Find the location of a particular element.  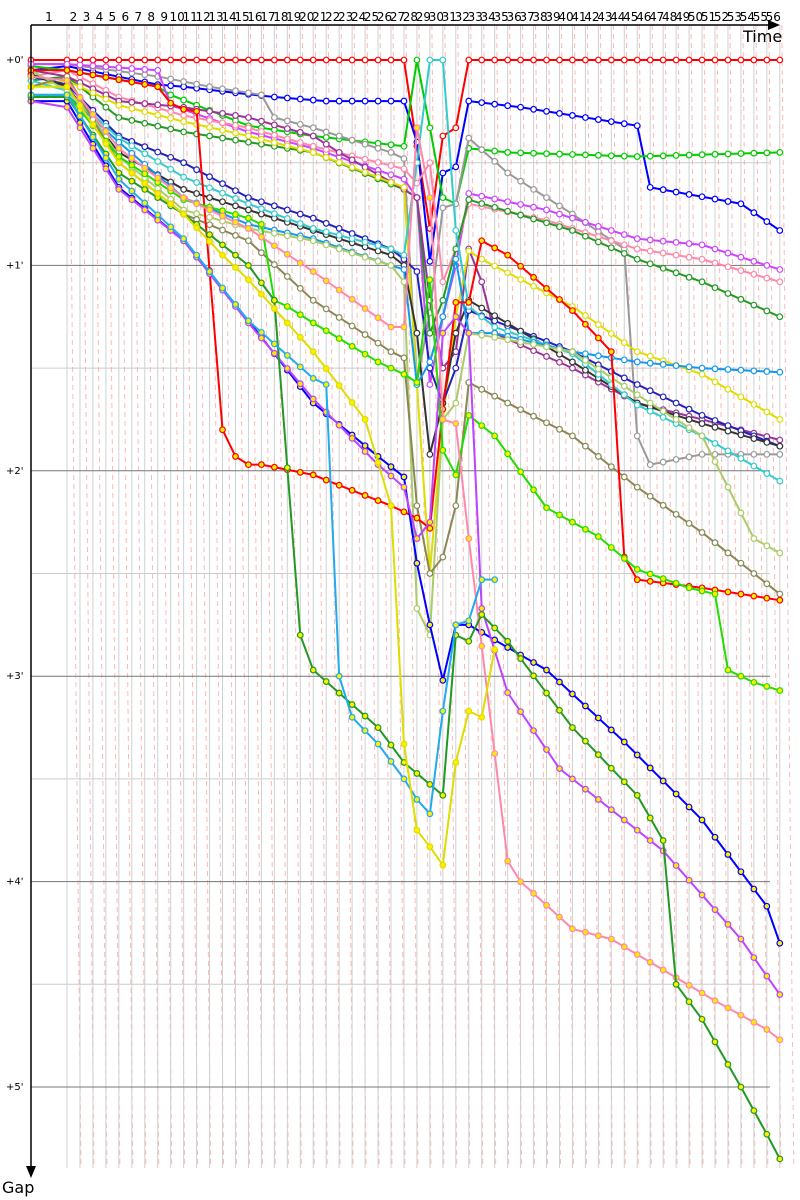

x-tick-label: 20 is located at coordinates (306, 17).